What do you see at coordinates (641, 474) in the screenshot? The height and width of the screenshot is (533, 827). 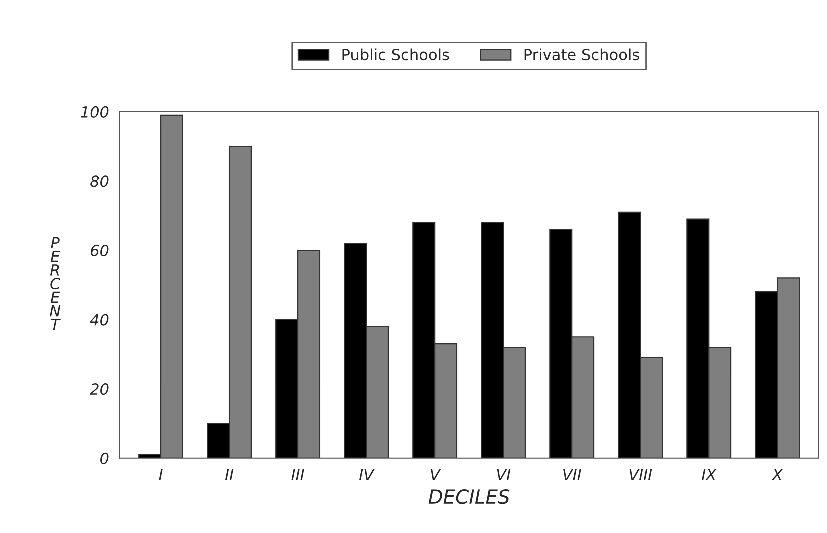 I see `x-tick-label: VIII` at bounding box center [641, 474].